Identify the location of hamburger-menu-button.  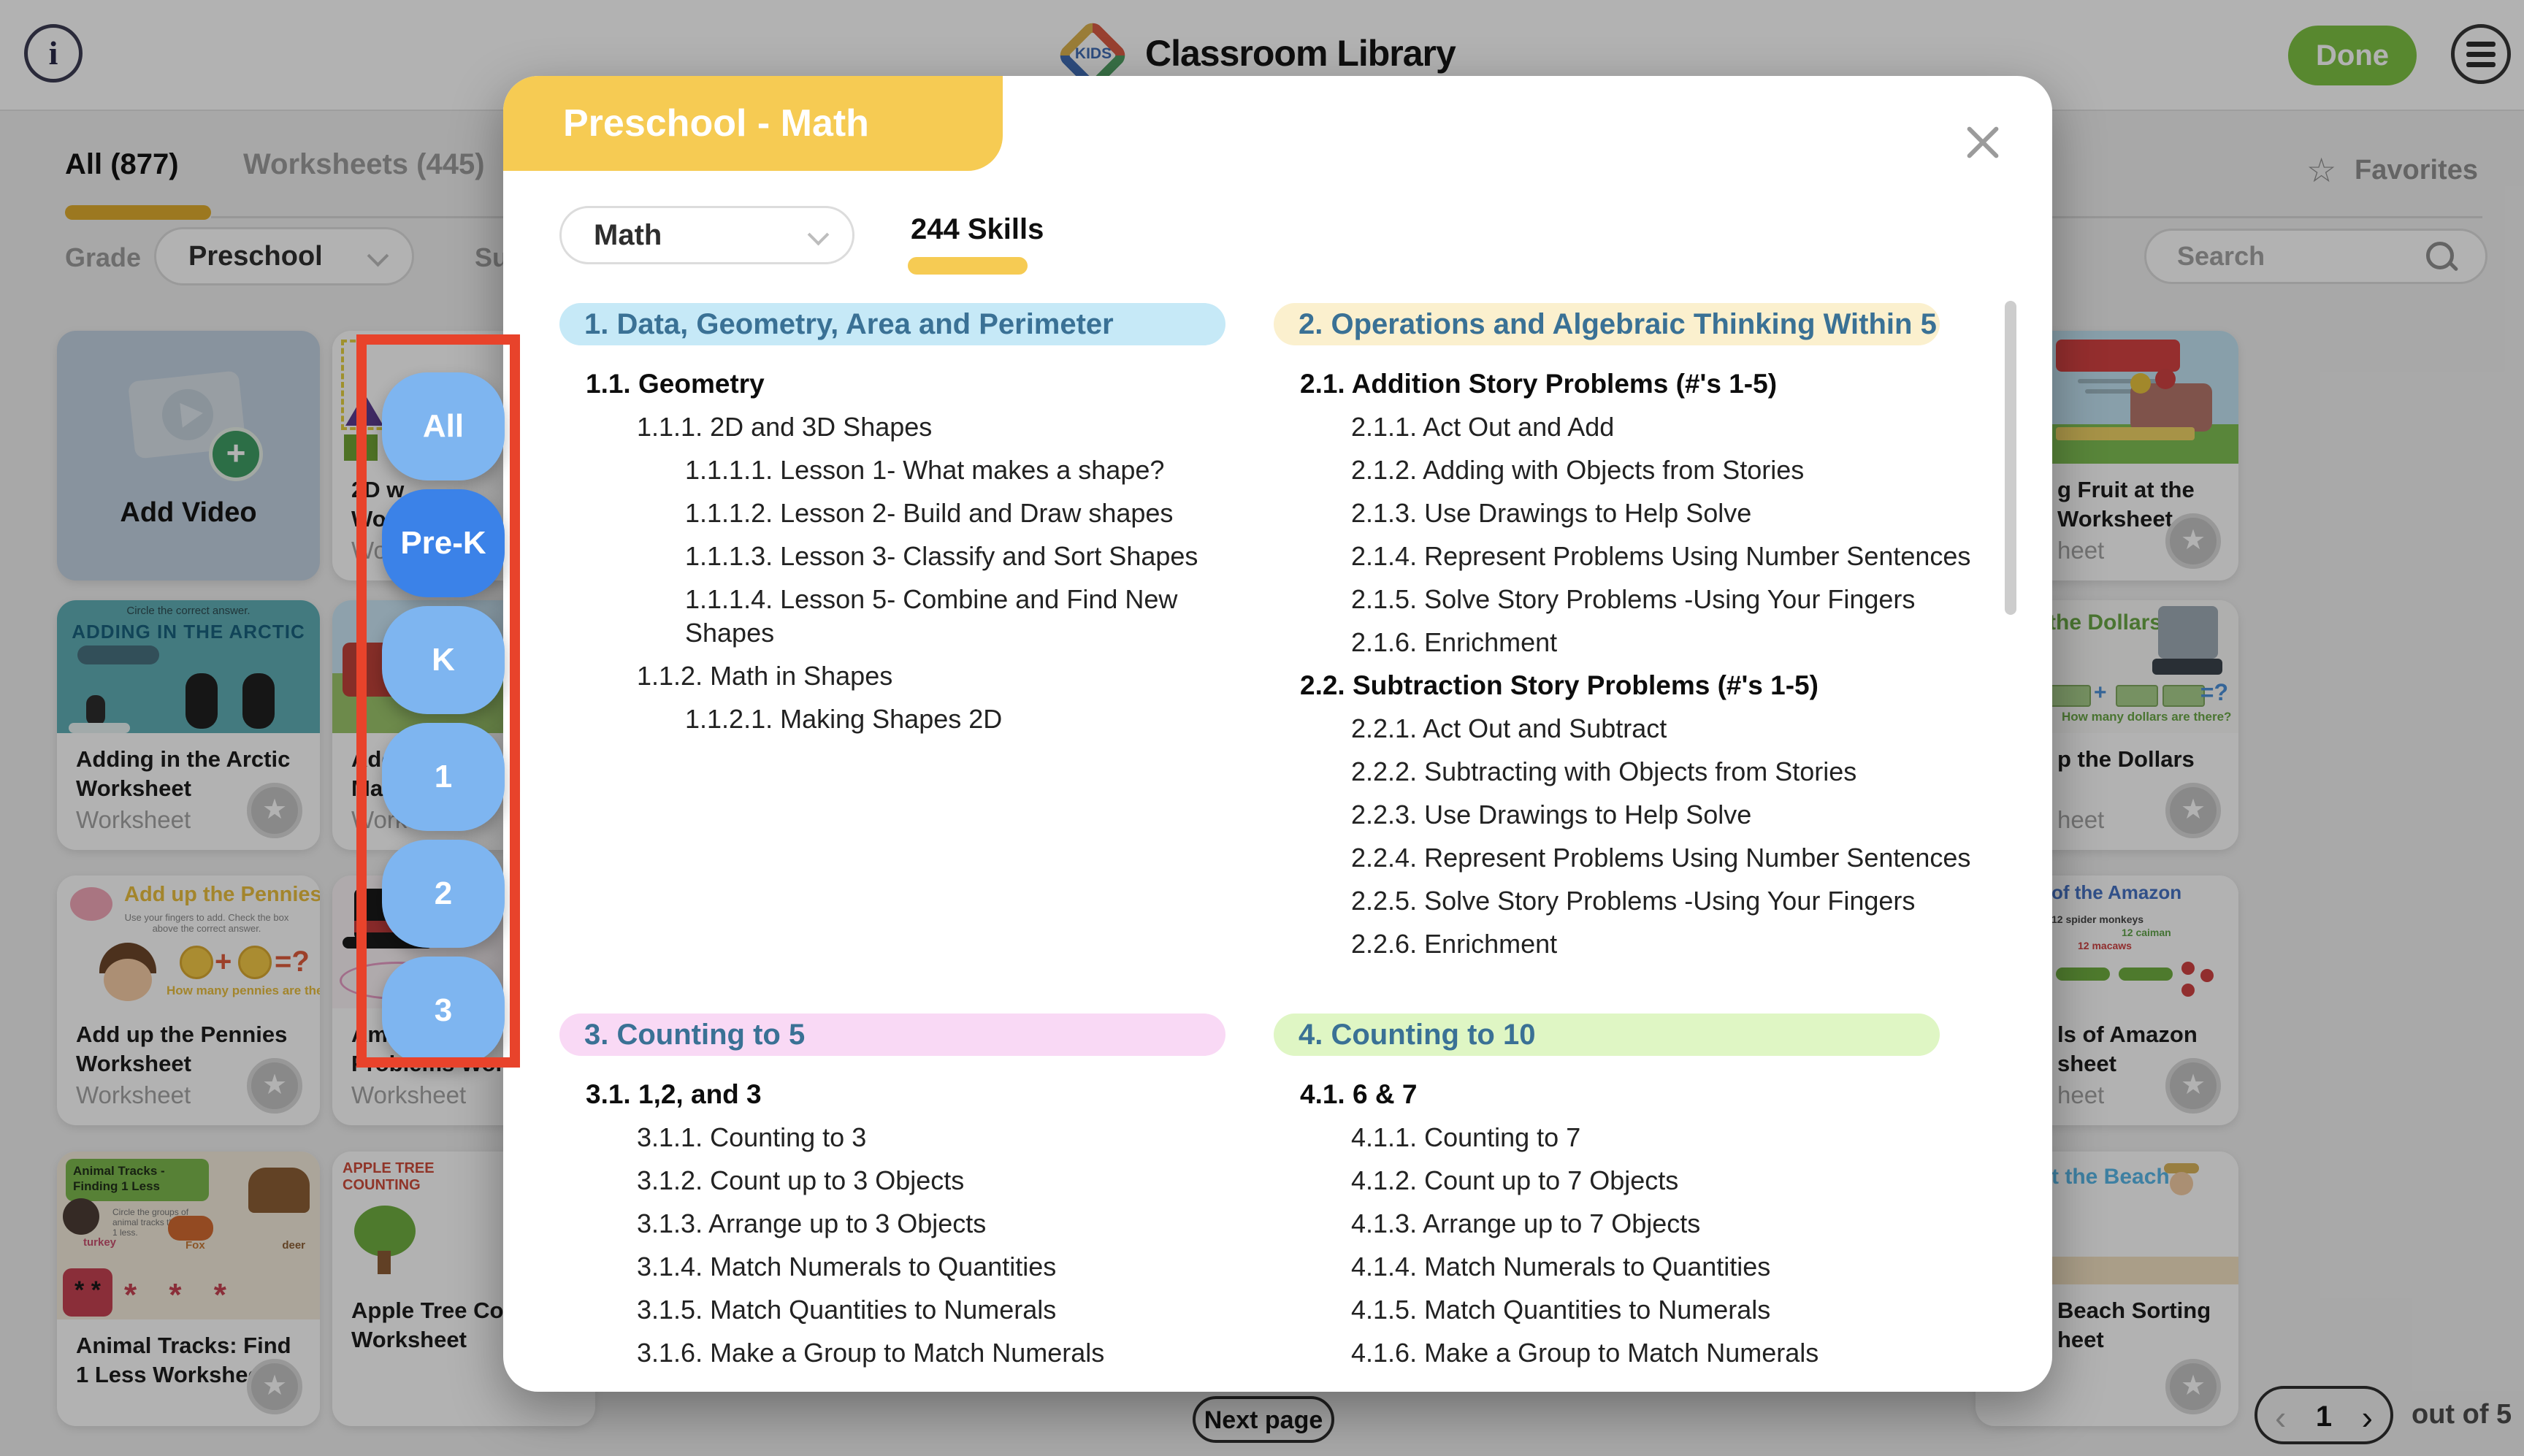
(2481, 54).